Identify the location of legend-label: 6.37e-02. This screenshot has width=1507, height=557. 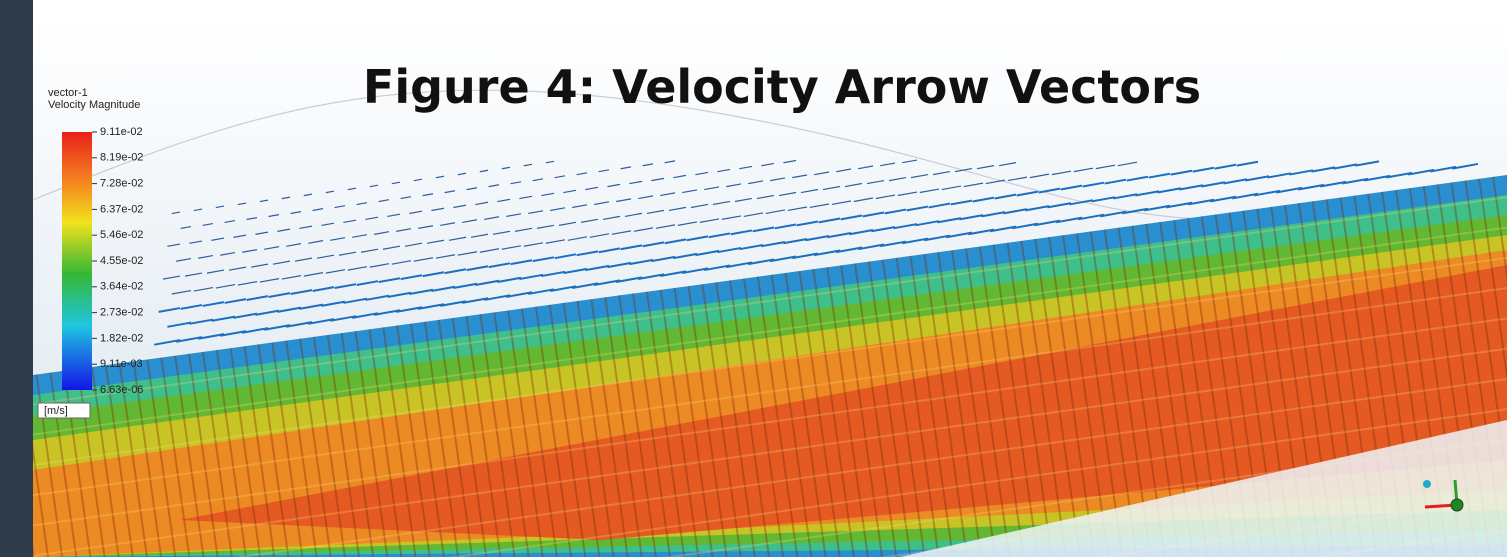
(121, 209).